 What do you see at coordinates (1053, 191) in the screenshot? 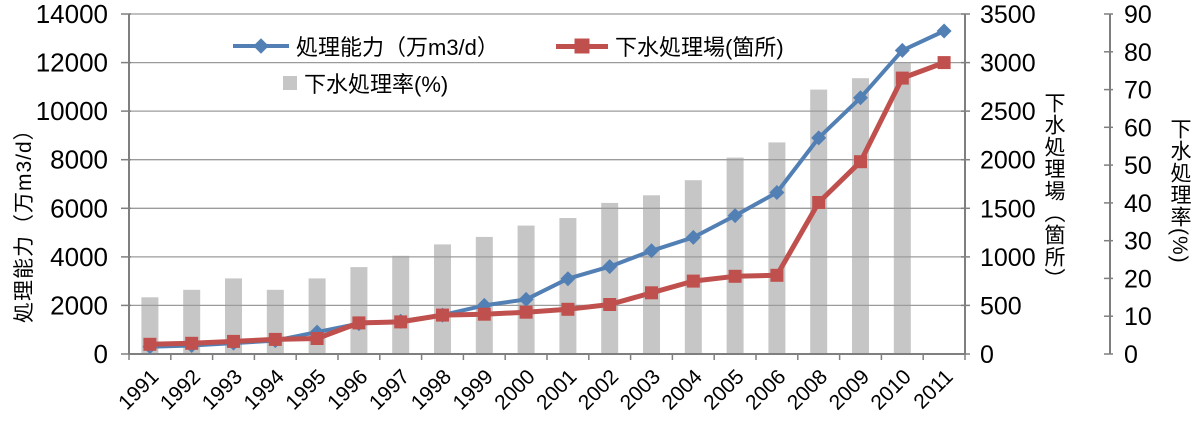
I see `right-axis-plants-title: 下水処理場（箇所）` at bounding box center [1053, 191].